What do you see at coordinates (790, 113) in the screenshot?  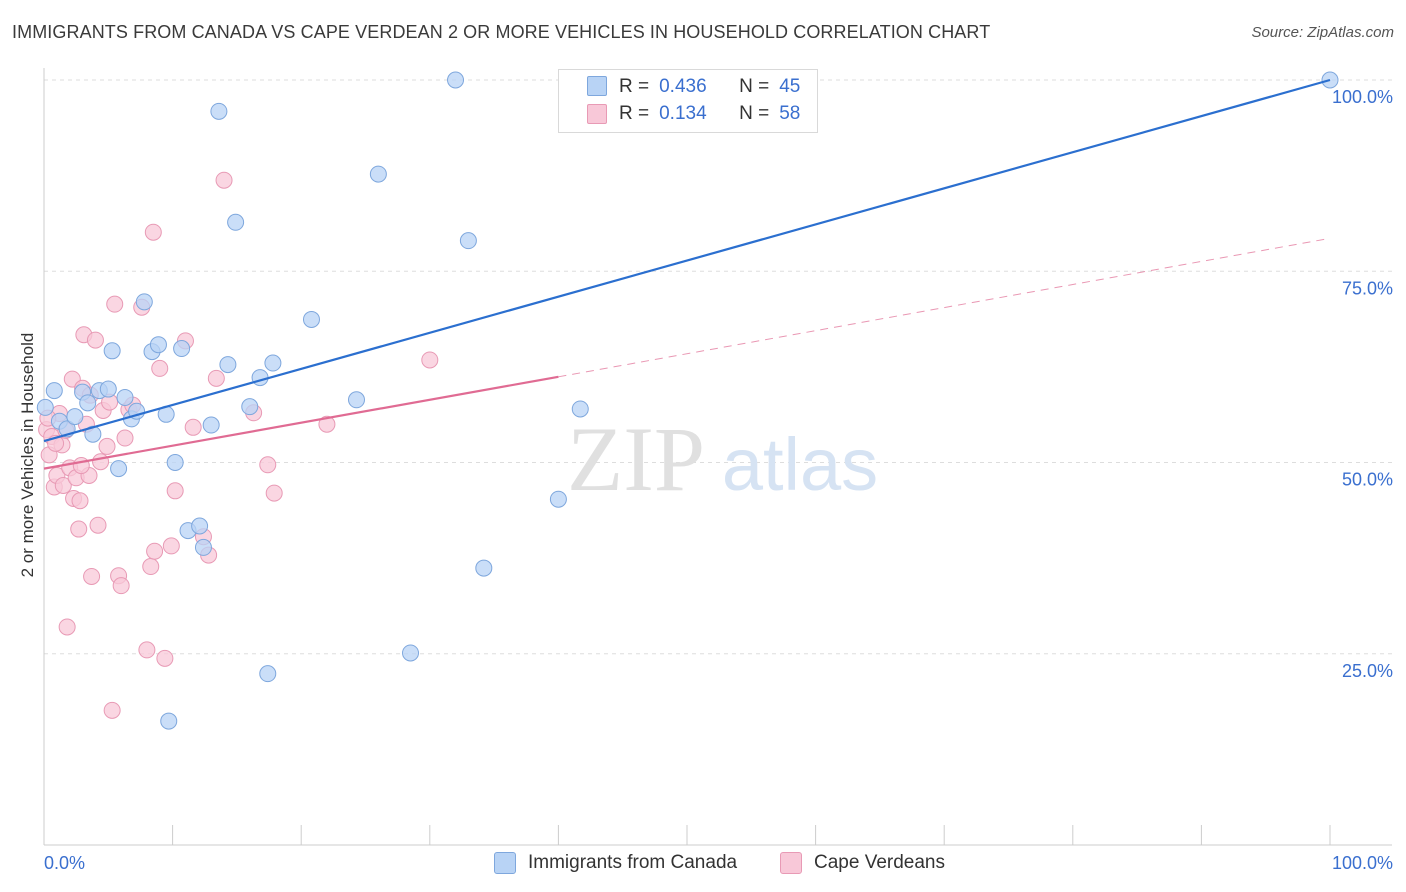 I see `n-value: 58` at bounding box center [790, 113].